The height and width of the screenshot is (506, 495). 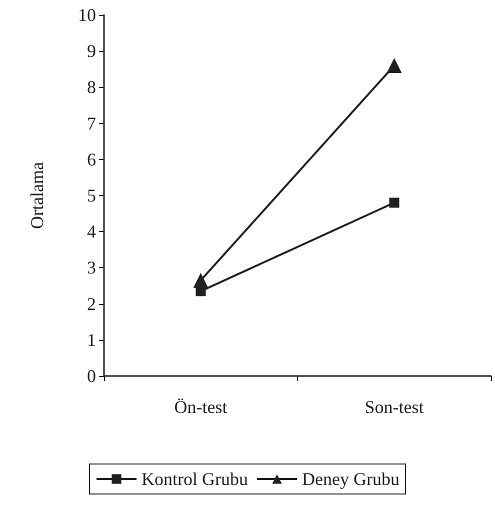 I want to click on y-tick-label: 0, so click(x=91, y=376).